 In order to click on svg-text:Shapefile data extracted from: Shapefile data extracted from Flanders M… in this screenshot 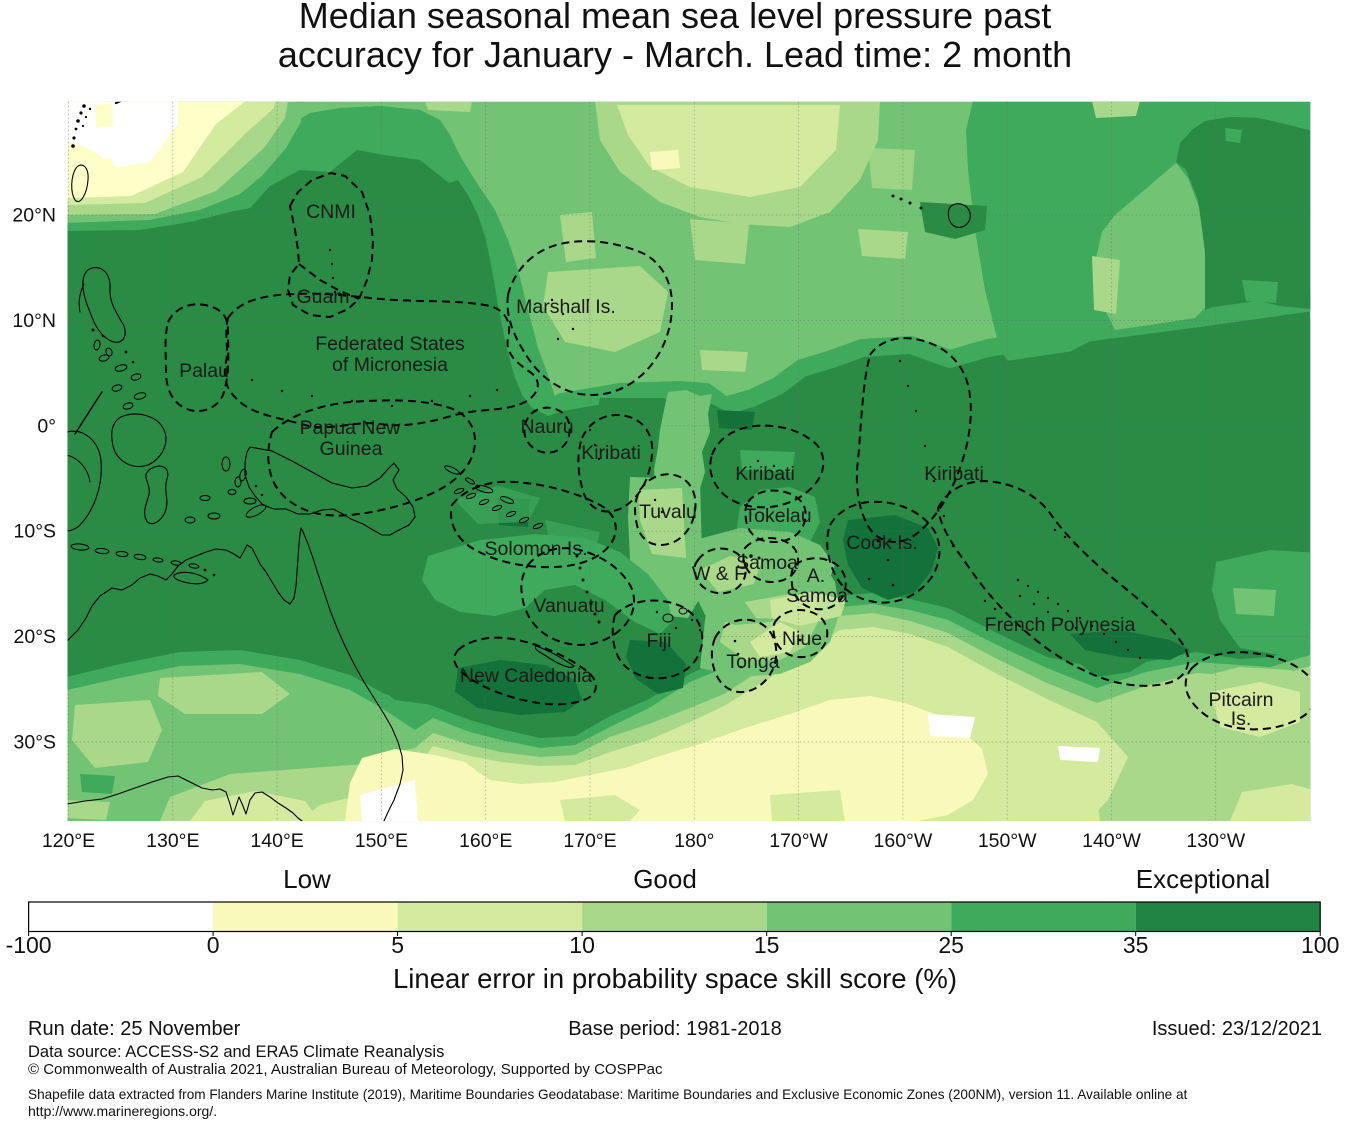, I will do `click(608, 1094)`.